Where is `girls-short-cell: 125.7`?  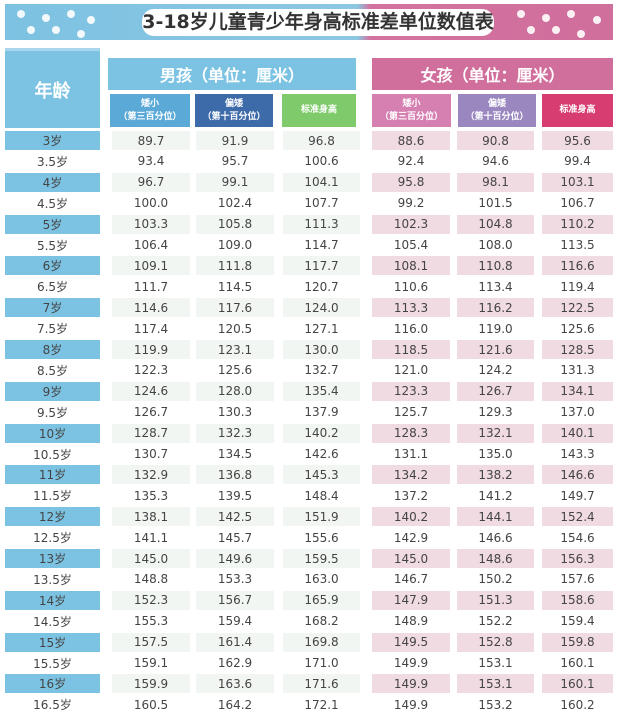
girls-short-cell: 125.7 is located at coordinates (411, 412).